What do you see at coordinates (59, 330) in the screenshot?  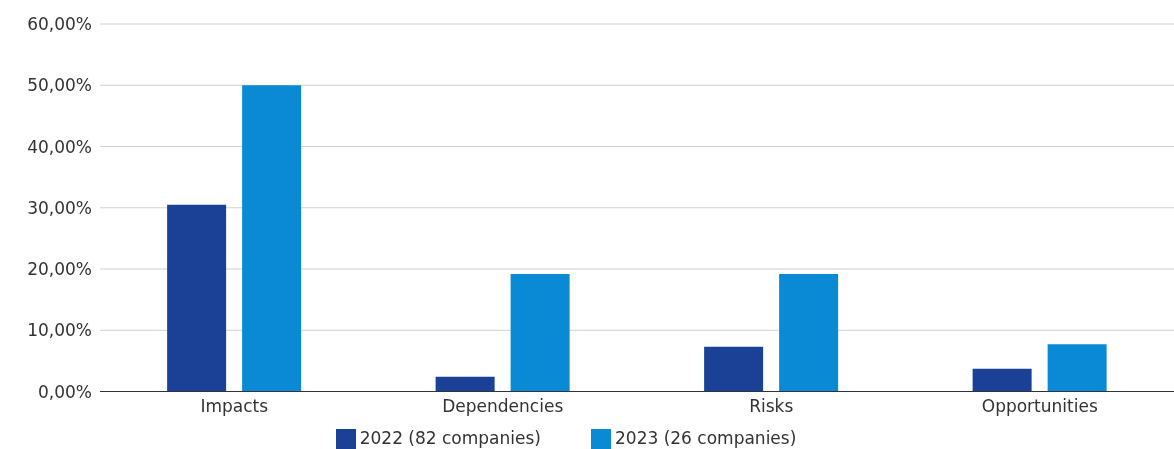 I see `y-tick-label: 10,00%` at bounding box center [59, 330].